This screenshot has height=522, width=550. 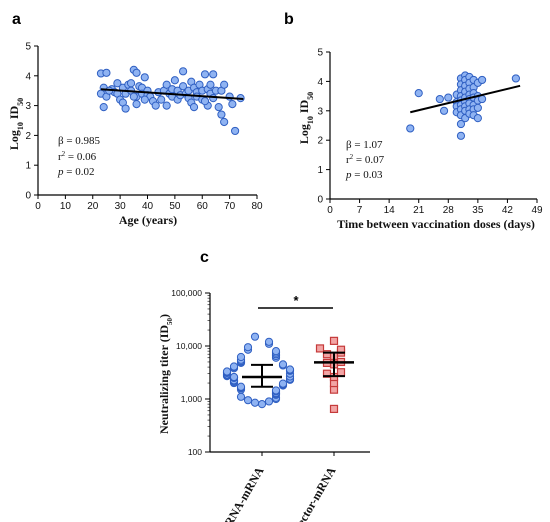 I want to click on chart-a-beta: β = 0.985, so click(x=79, y=141).